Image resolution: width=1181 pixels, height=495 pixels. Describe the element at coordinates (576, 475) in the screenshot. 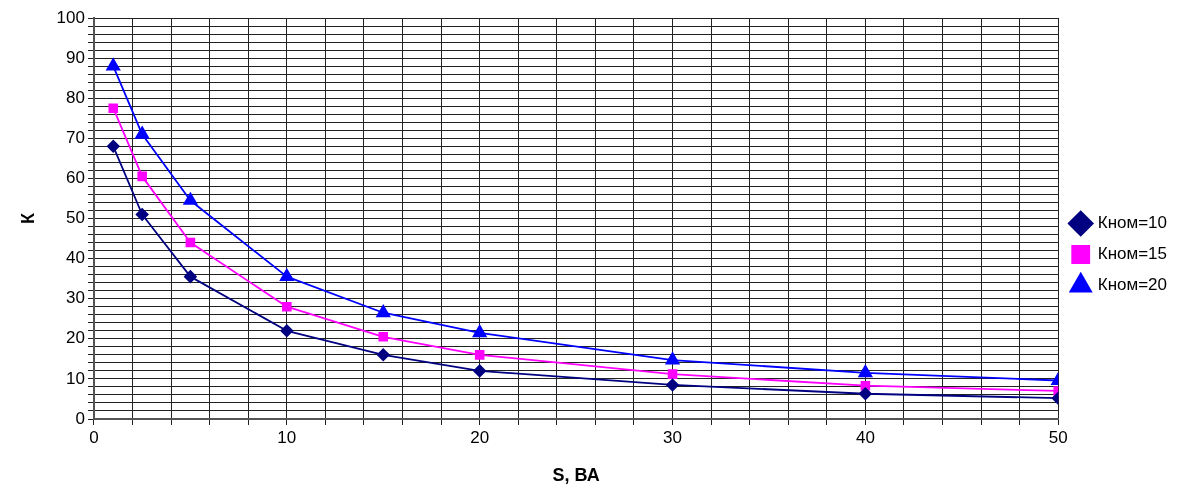

I see `x-axis-title: S, ВА` at that location.